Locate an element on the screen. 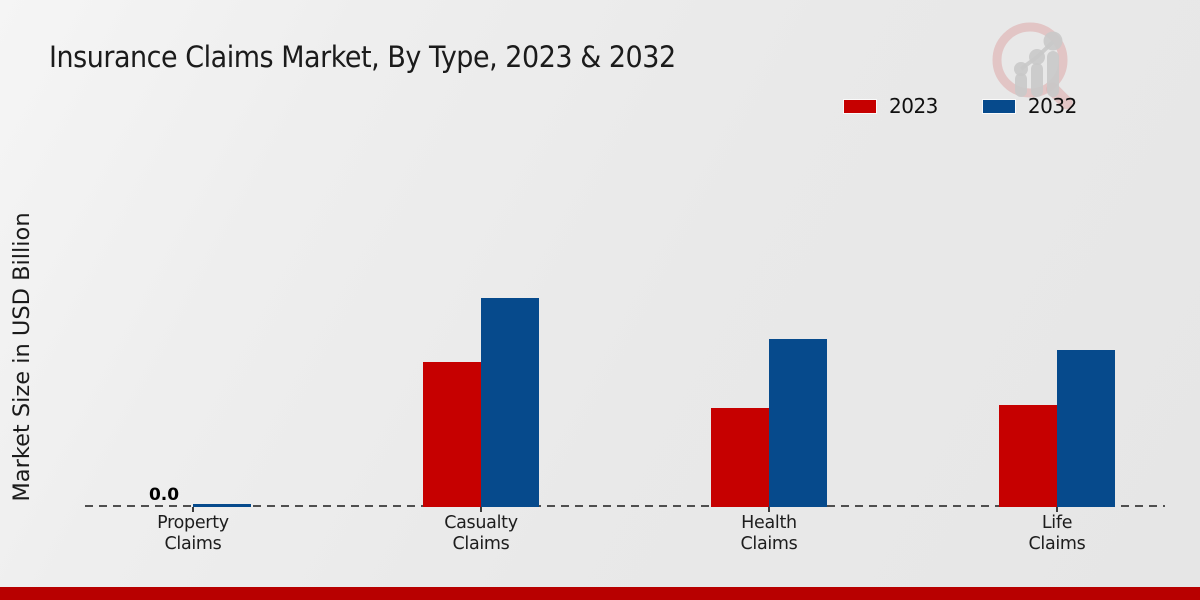 Image resolution: width=1200 pixels, height=600 pixels. legend-label-2023: 2023 is located at coordinates (913, 106).